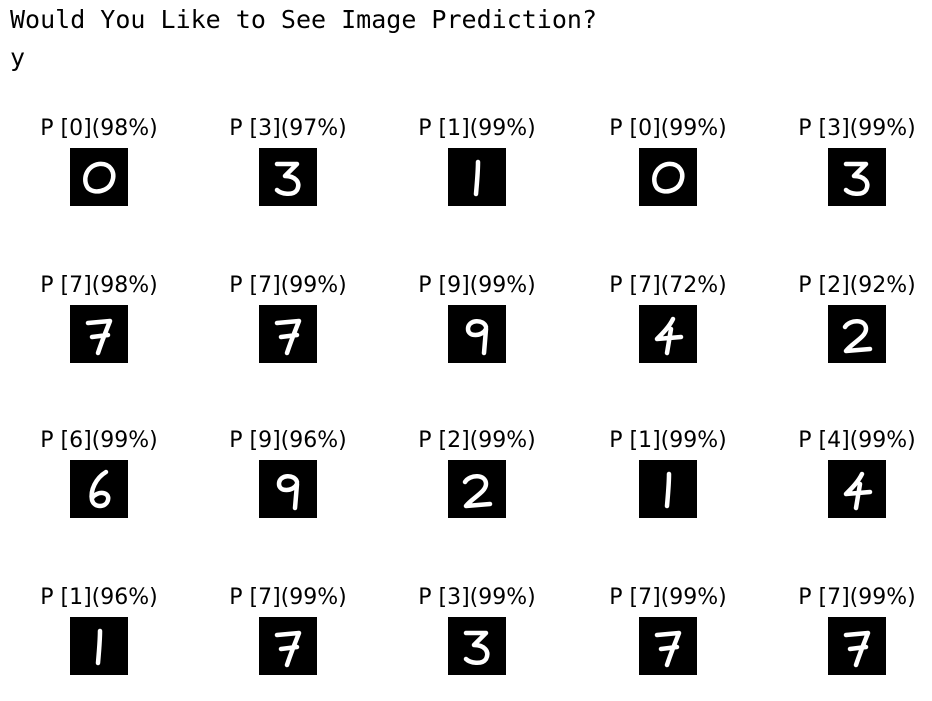  I want to click on prediction-label: P [9](96%), so click(288, 440).